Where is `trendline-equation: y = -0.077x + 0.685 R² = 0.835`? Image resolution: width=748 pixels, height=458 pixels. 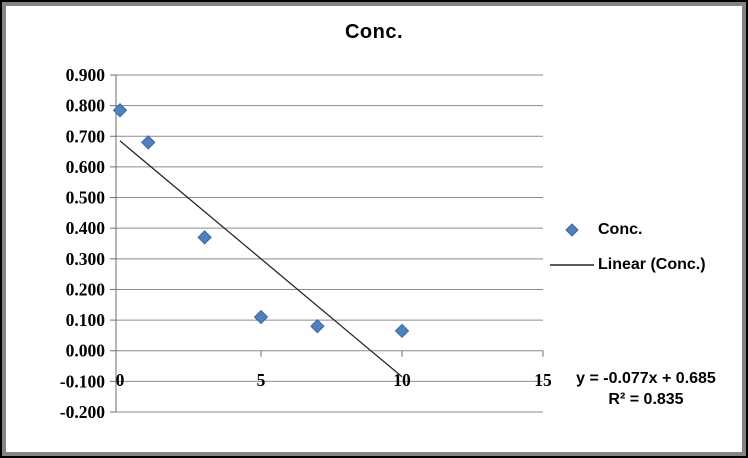
trendline-equation: y = -0.077x + 0.685 R² = 0.835 is located at coordinates (646, 389).